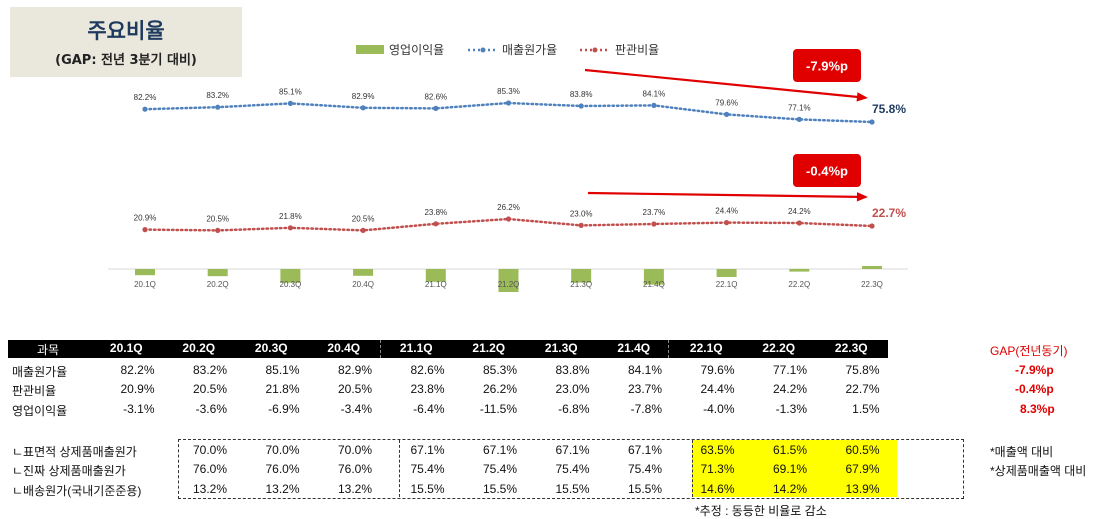  Describe the element at coordinates (637, 50) in the screenshot. I see `legend-sga-label: 판관비율` at that location.